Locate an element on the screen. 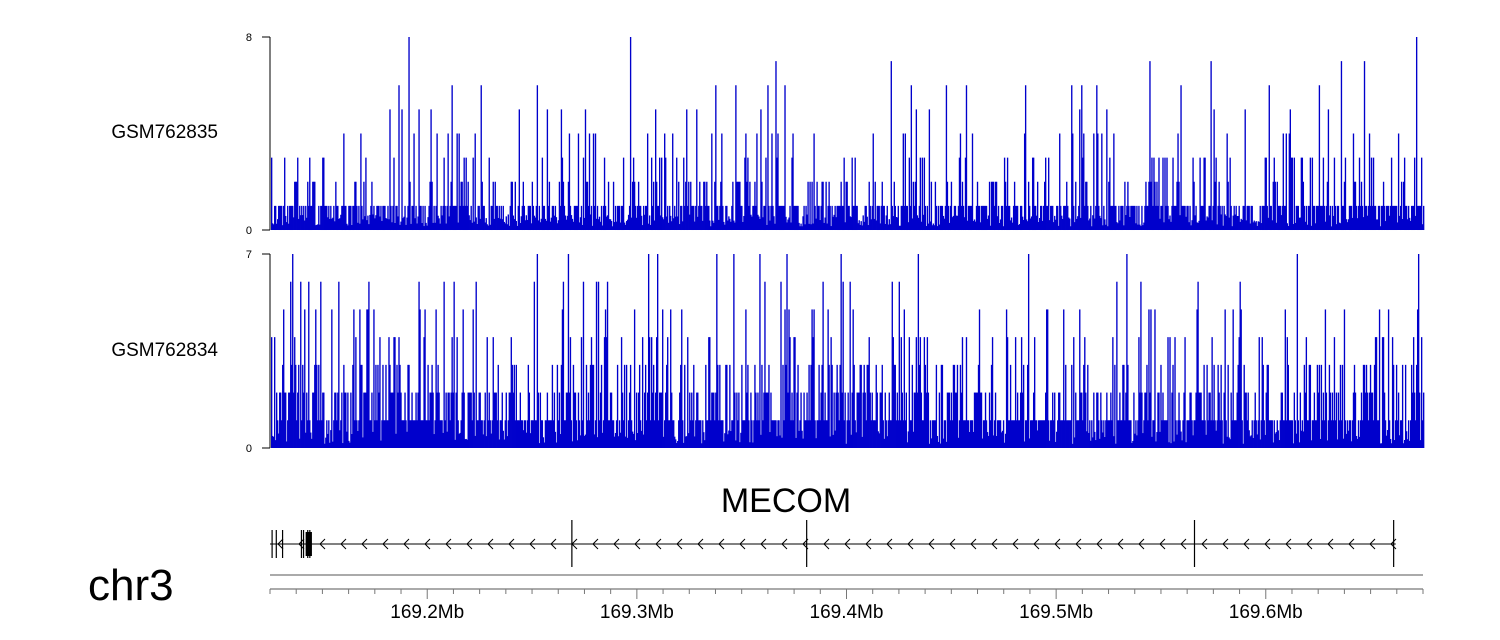  gene-label: MECOM is located at coordinates (786, 501).